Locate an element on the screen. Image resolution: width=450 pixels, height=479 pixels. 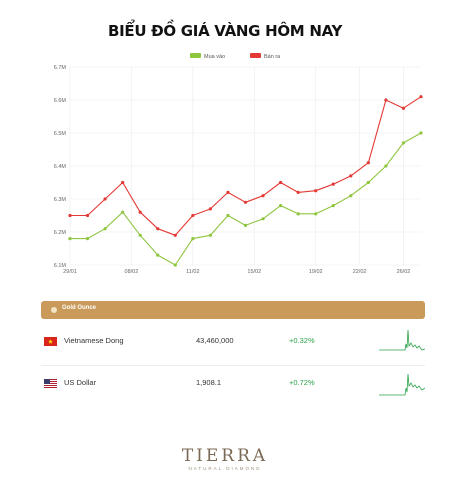
us-flag-icon is located at coordinates (50, 383).